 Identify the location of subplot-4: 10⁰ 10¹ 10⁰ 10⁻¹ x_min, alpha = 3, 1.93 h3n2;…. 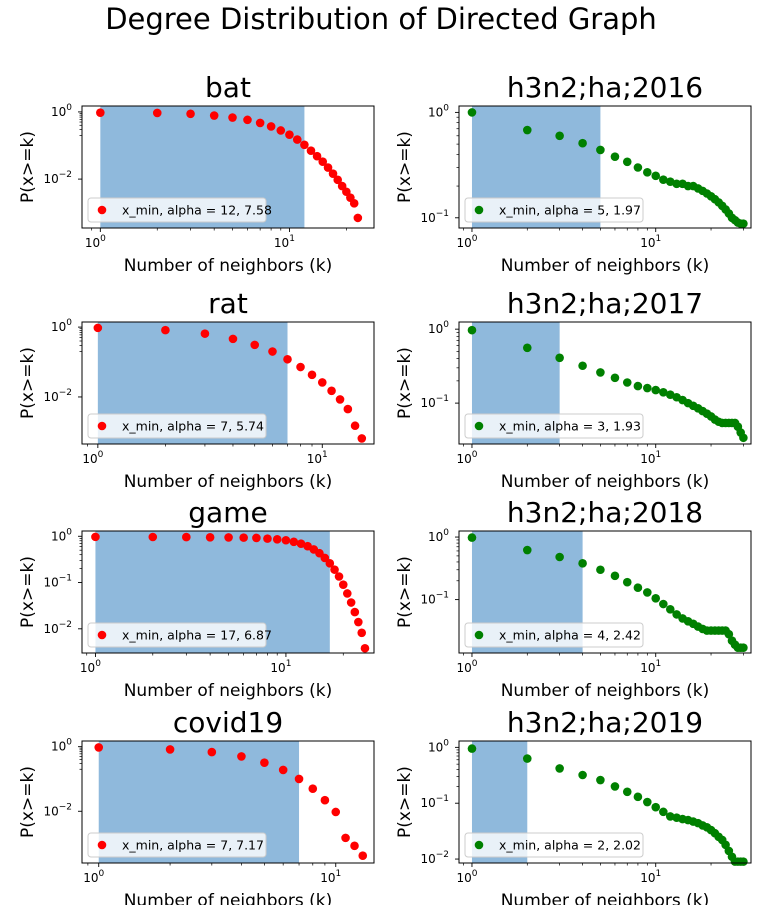
(573, 389).